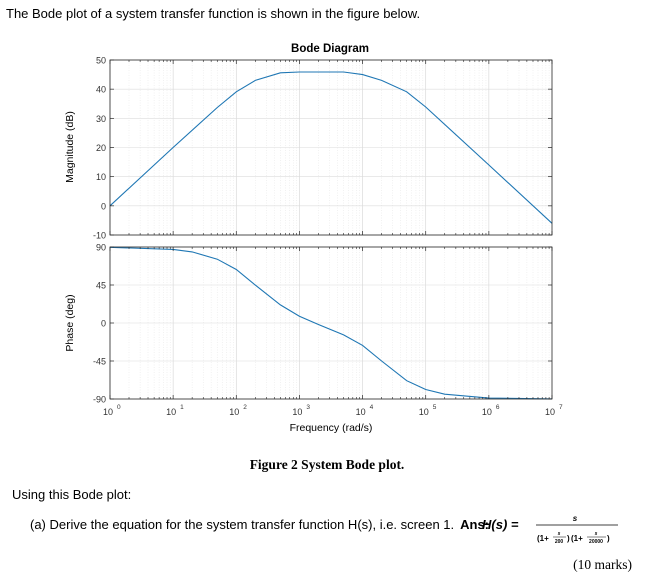  Describe the element at coordinates (602, 564) in the screenshot. I see `marks-text: (10 marks)` at that location.